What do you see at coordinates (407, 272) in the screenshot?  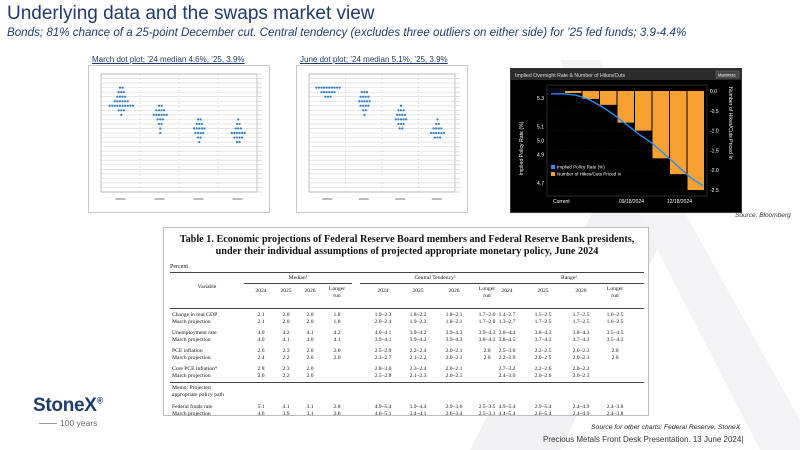 I see `table-rule` at bounding box center [407, 272].